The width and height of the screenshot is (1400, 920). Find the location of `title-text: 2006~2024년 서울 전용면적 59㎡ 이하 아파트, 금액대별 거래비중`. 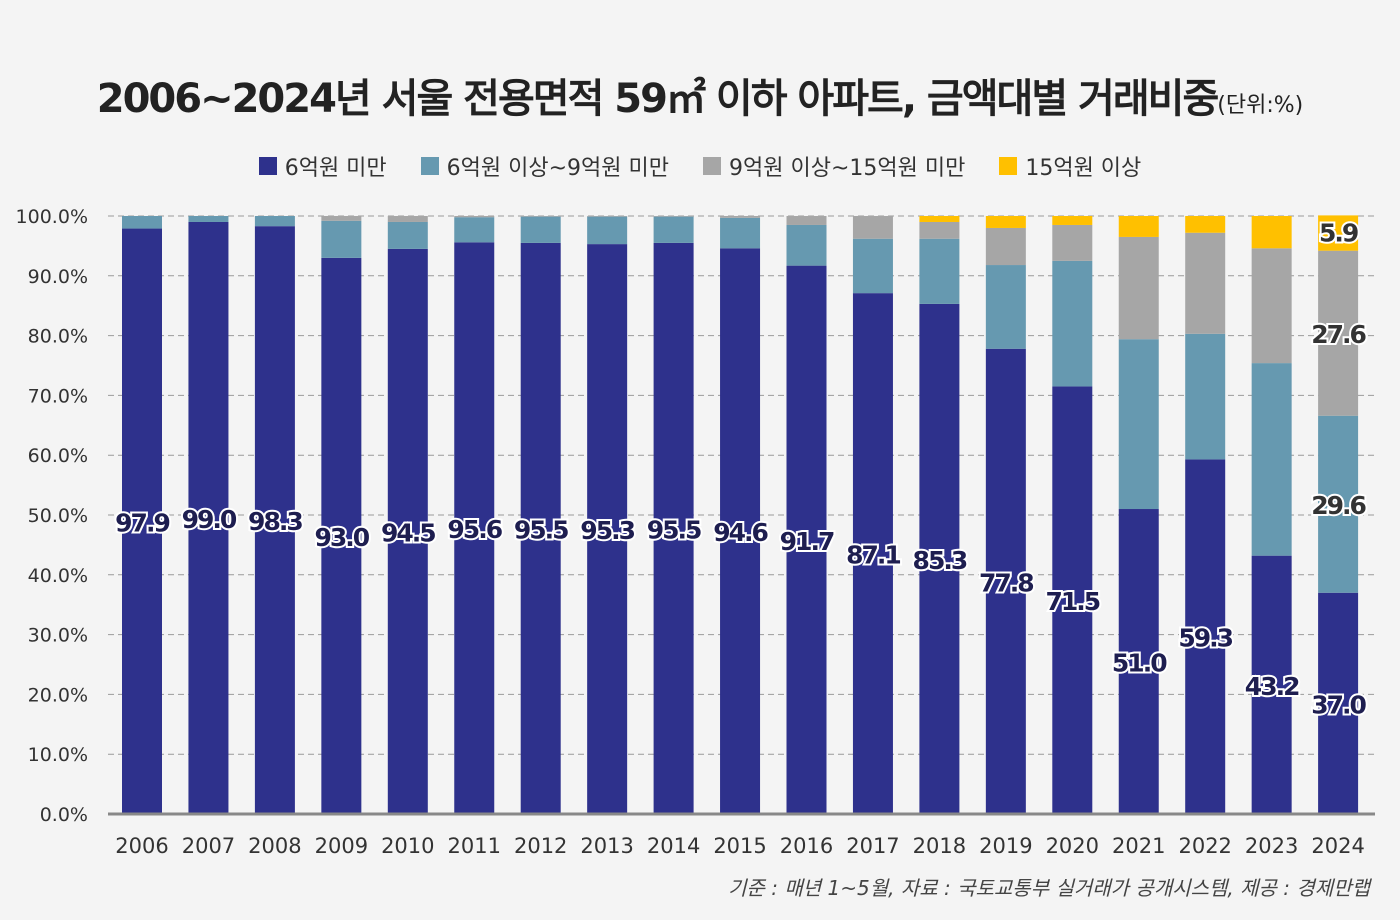

title-text: 2006~2024년 서울 전용면적 59㎡ 이하 아파트, 금액대별 거래비중 is located at coordinates (658, 99).